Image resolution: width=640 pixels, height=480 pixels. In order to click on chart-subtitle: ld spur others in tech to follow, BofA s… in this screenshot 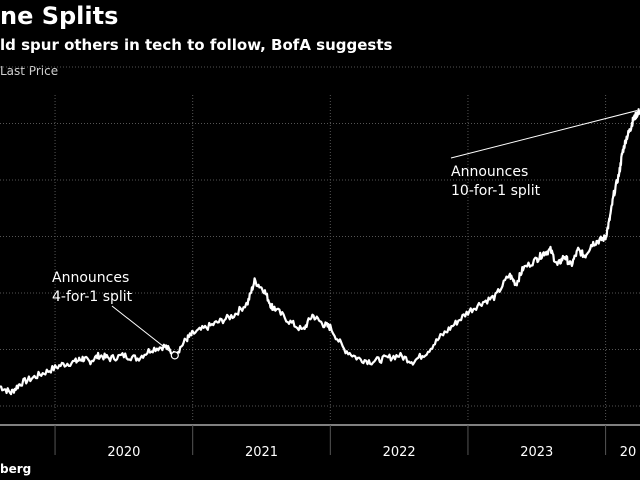, I will do `click(196, 45)`.